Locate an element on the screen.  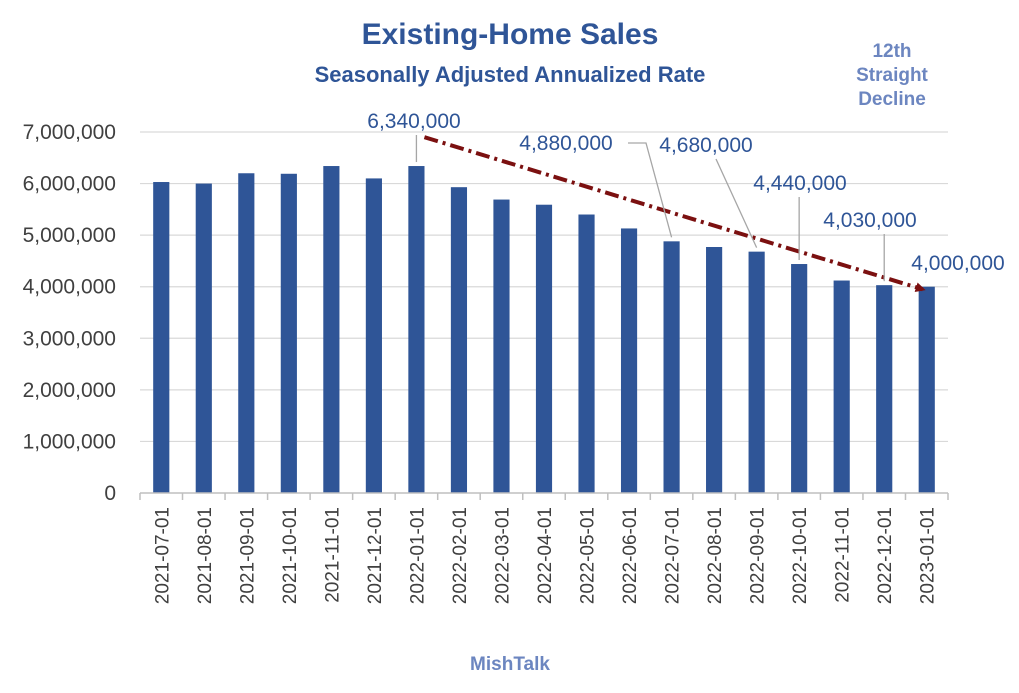
x-tick-label: 2022-10-01 is located at coordinates (800, 555).